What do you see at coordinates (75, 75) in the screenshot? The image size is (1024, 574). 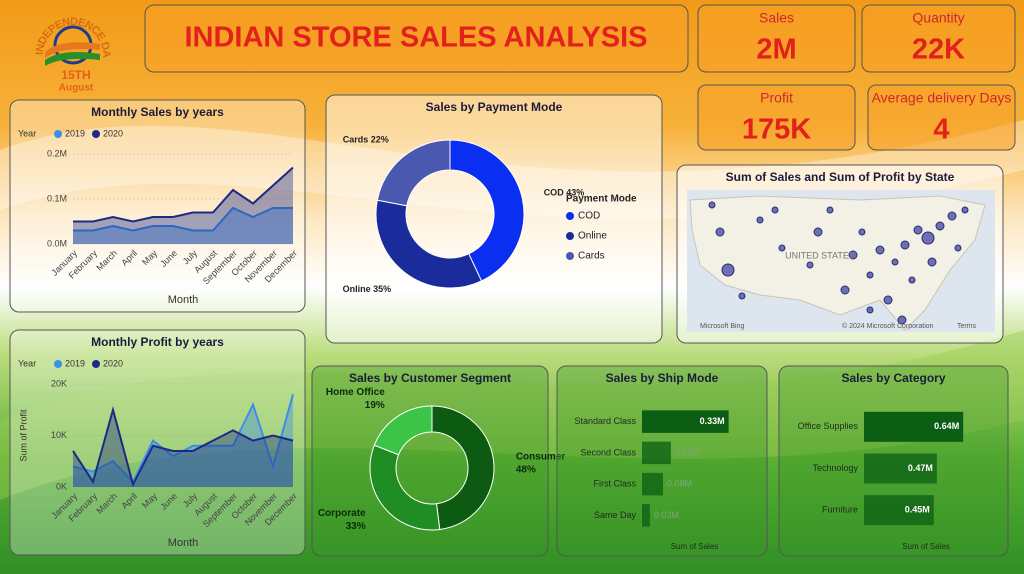 I see `logo-date: 15TH` at bounding box center [75, 75].